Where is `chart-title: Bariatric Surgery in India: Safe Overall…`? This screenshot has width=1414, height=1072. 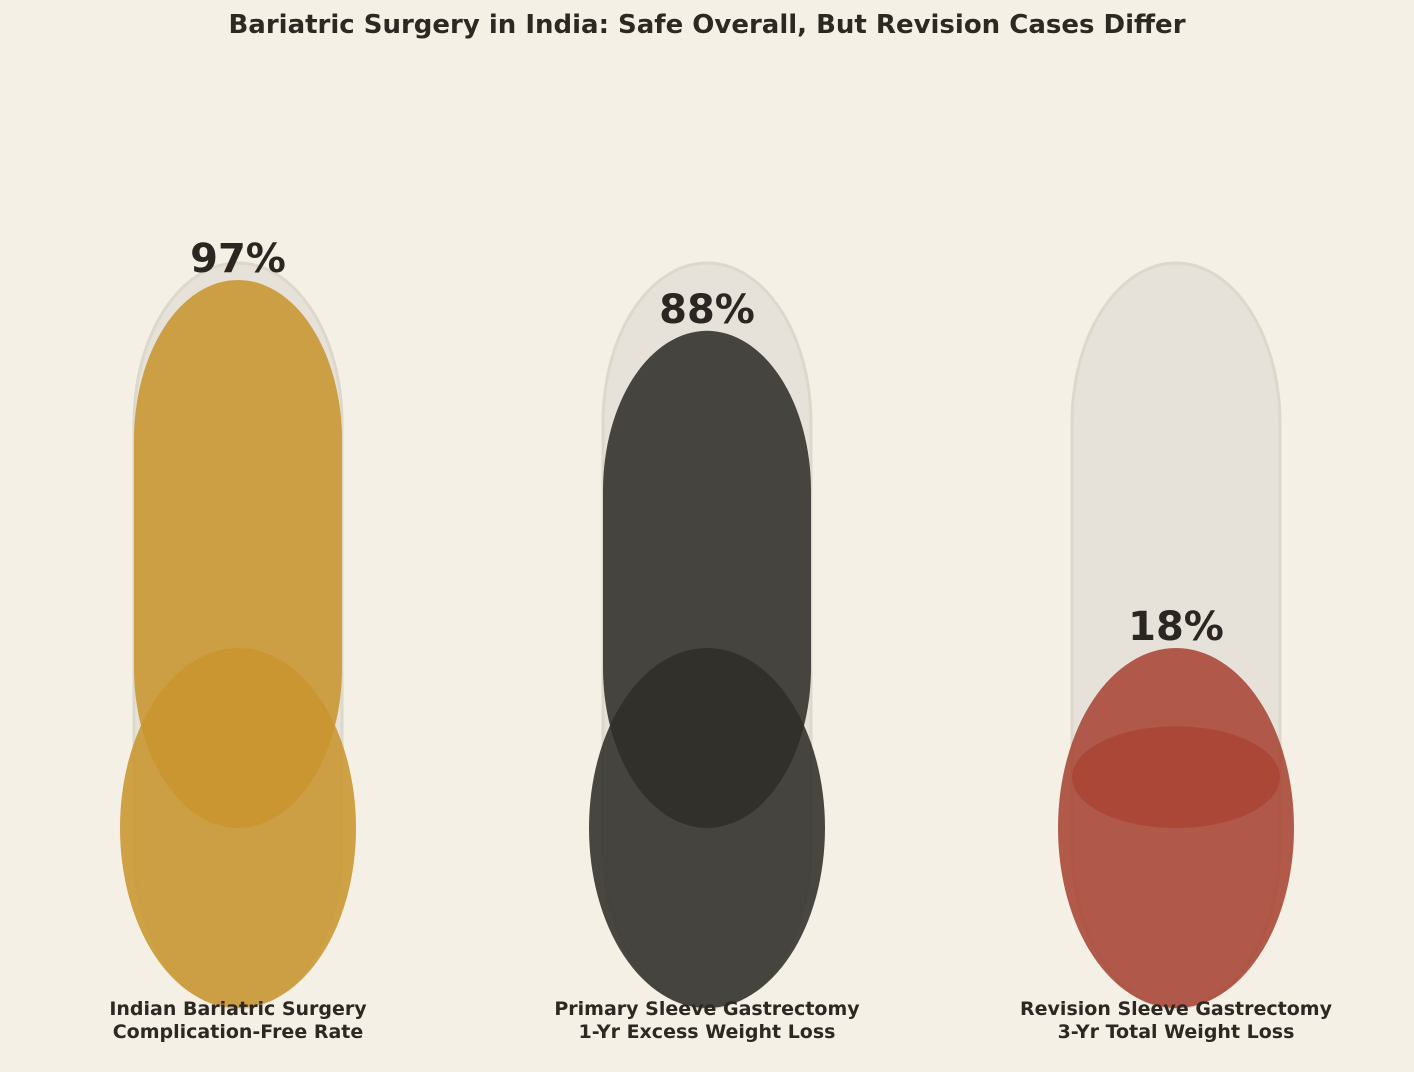 chart-title: Bariatric Surgery in India: Safe Overall… is located at coordinates (707, 25).